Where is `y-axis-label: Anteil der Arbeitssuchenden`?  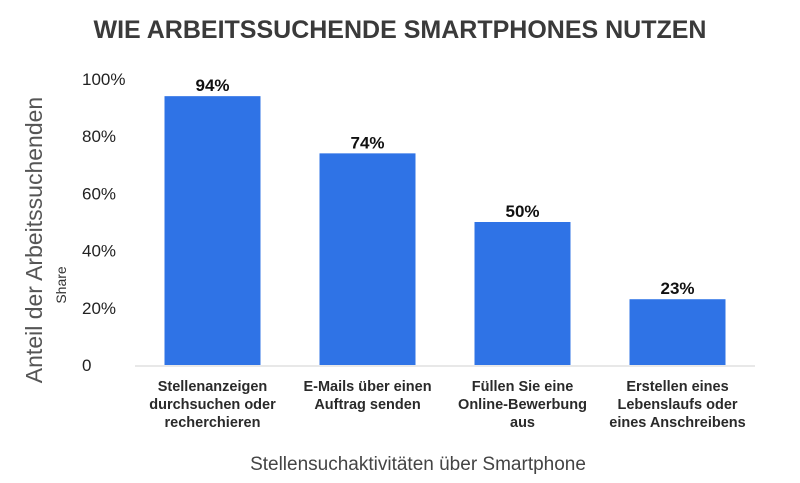 y-axis-label: Anteil der Arbeitssuchenden is located at coordinates (34, 240).